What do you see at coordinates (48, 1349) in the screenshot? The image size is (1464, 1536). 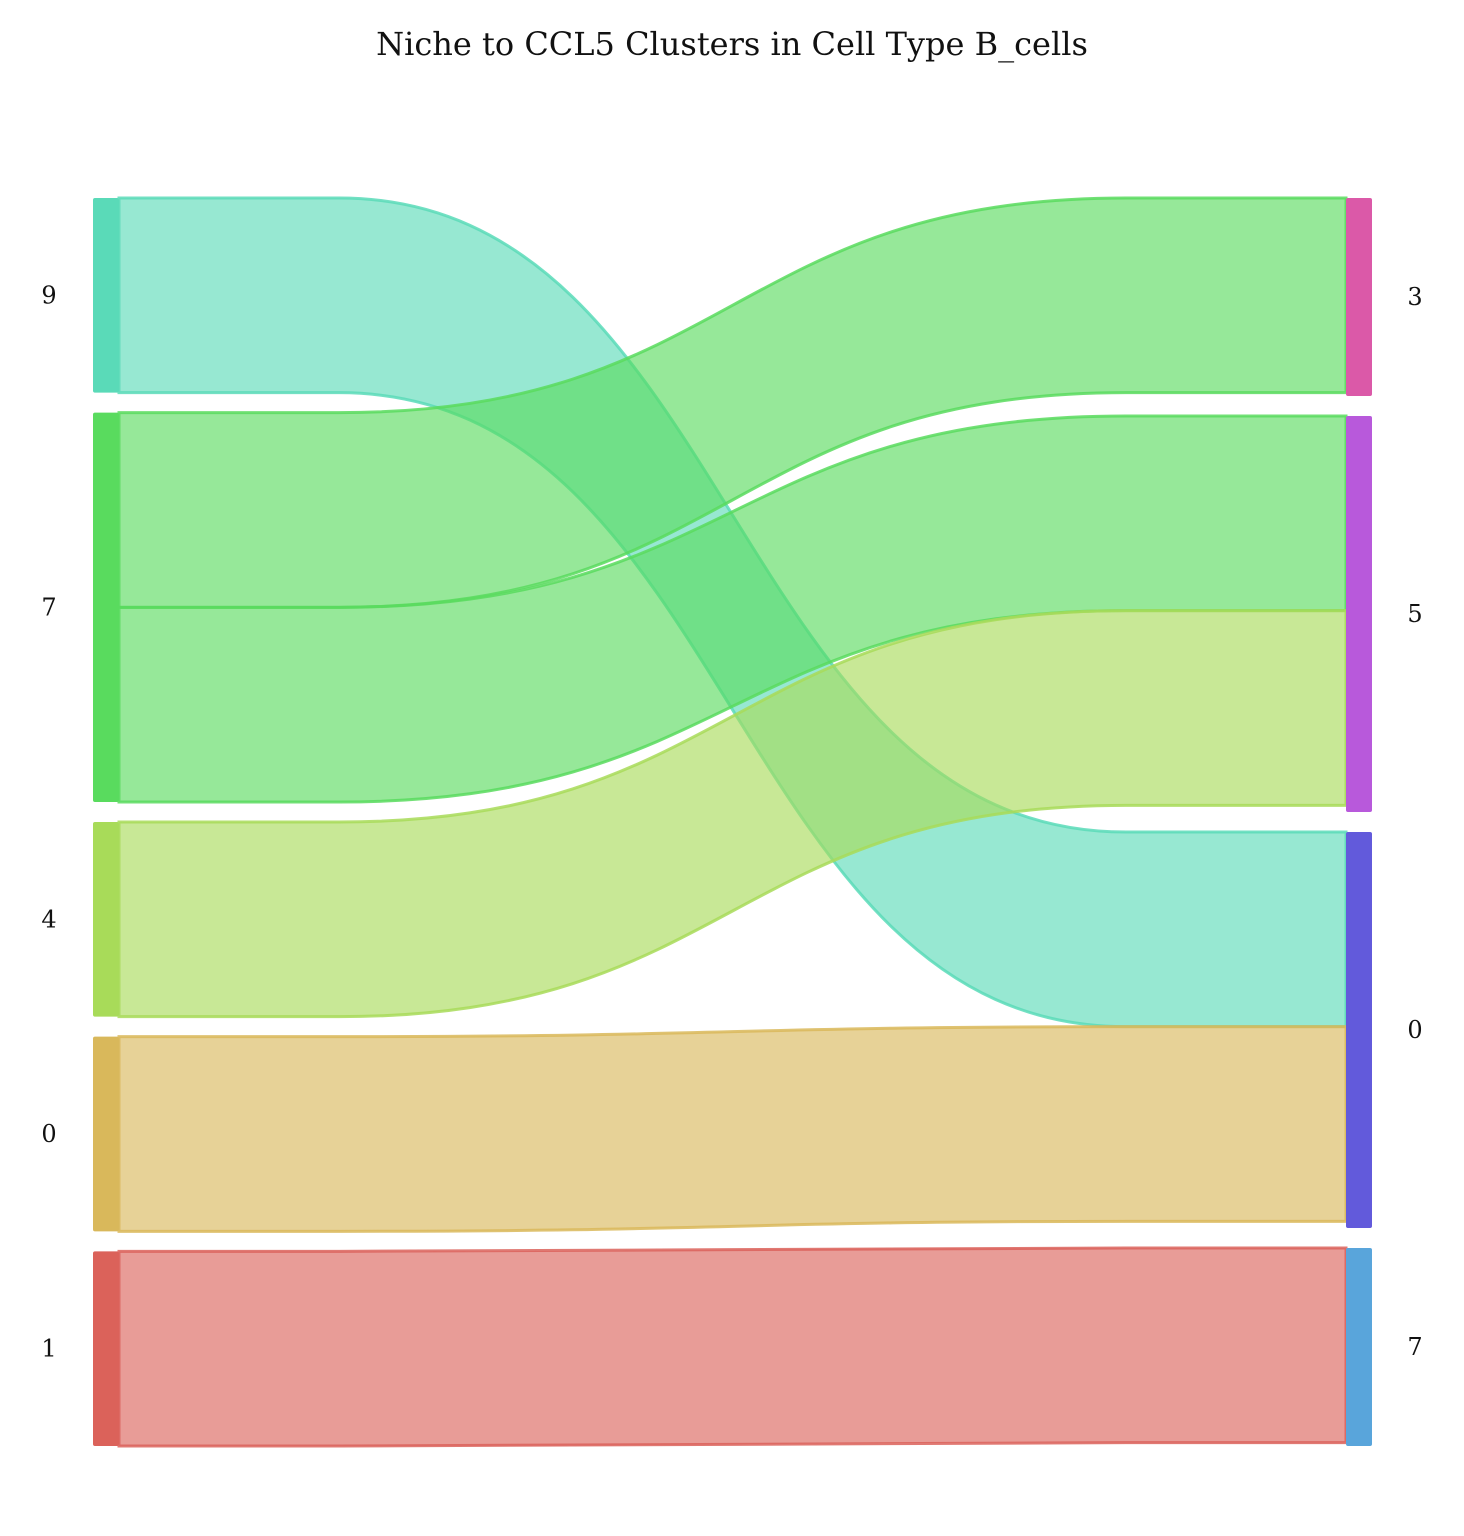 I see `left-node-label-1: 1` at bounding box center [48, 1349].